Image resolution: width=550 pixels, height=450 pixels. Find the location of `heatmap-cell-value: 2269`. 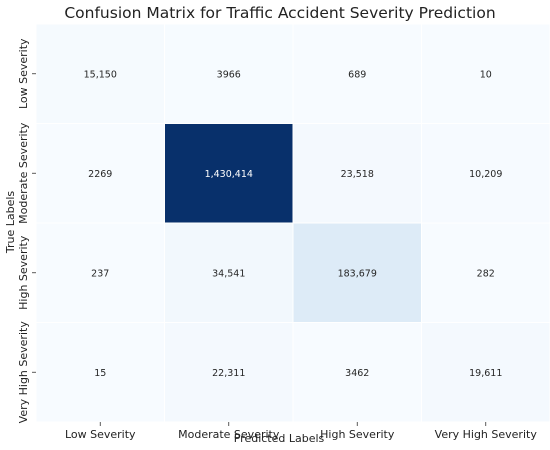

heatmap-cell-value: 2269 is located at coordinates (100, 174).